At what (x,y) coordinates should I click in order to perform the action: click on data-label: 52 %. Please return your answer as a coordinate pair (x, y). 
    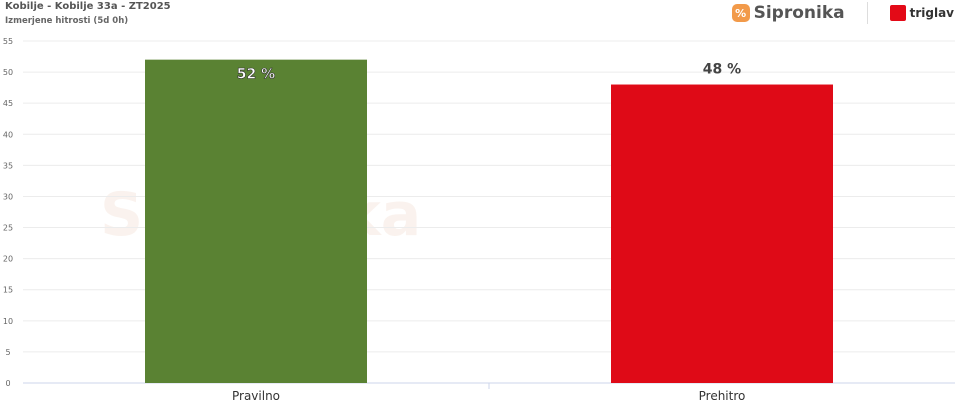
    Looking at the image, I should click on (256, 75).